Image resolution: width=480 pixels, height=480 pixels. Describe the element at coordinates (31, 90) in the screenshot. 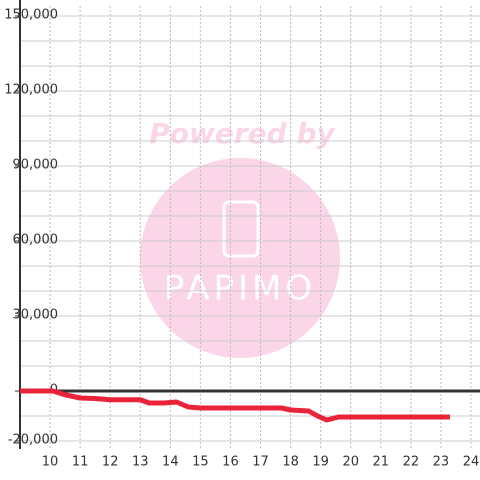

I see `y-tick-label: 120,000` at that location.